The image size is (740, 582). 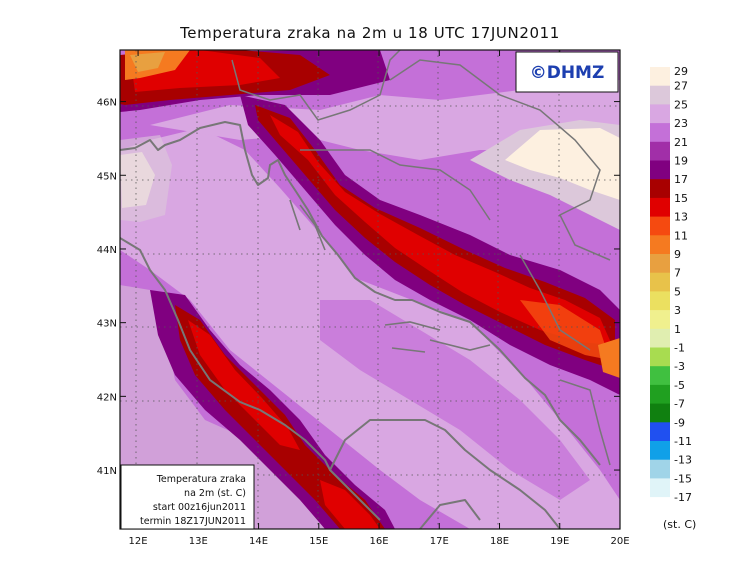 I want to click on colorbar-label: -11, so click(x=683, y=441).